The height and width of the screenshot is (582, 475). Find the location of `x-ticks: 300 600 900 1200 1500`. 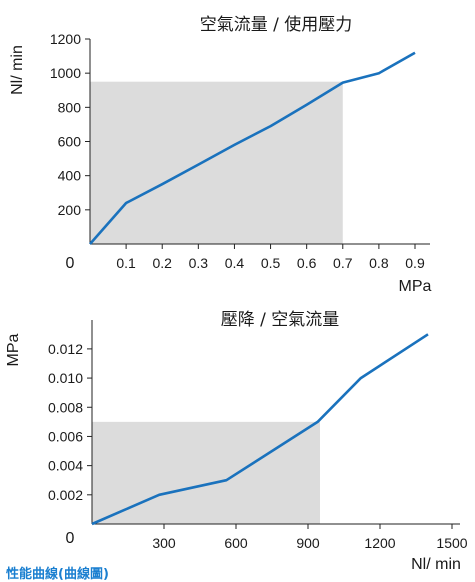

x-ticks: 300 600 900 1200 1500 is located at coordinates (310, 537).